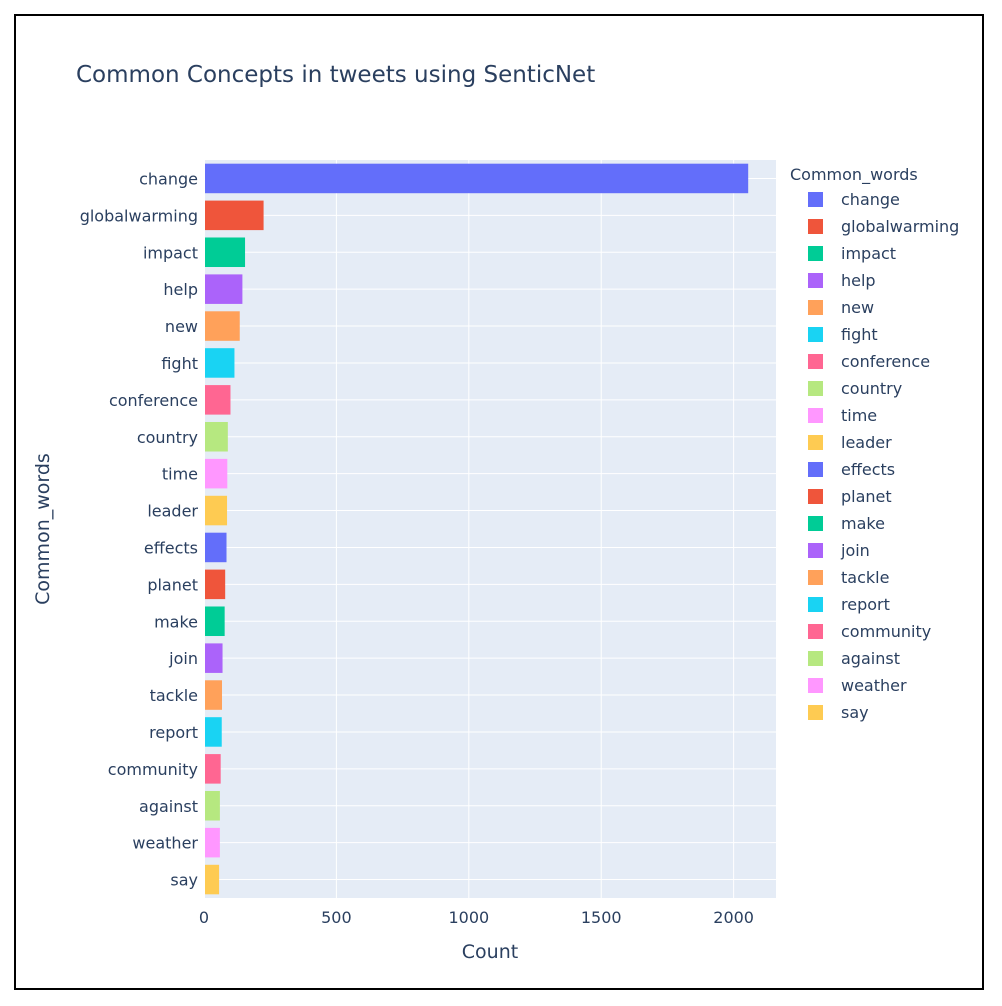  I want to click on bar-tackle, so click(213, 695).